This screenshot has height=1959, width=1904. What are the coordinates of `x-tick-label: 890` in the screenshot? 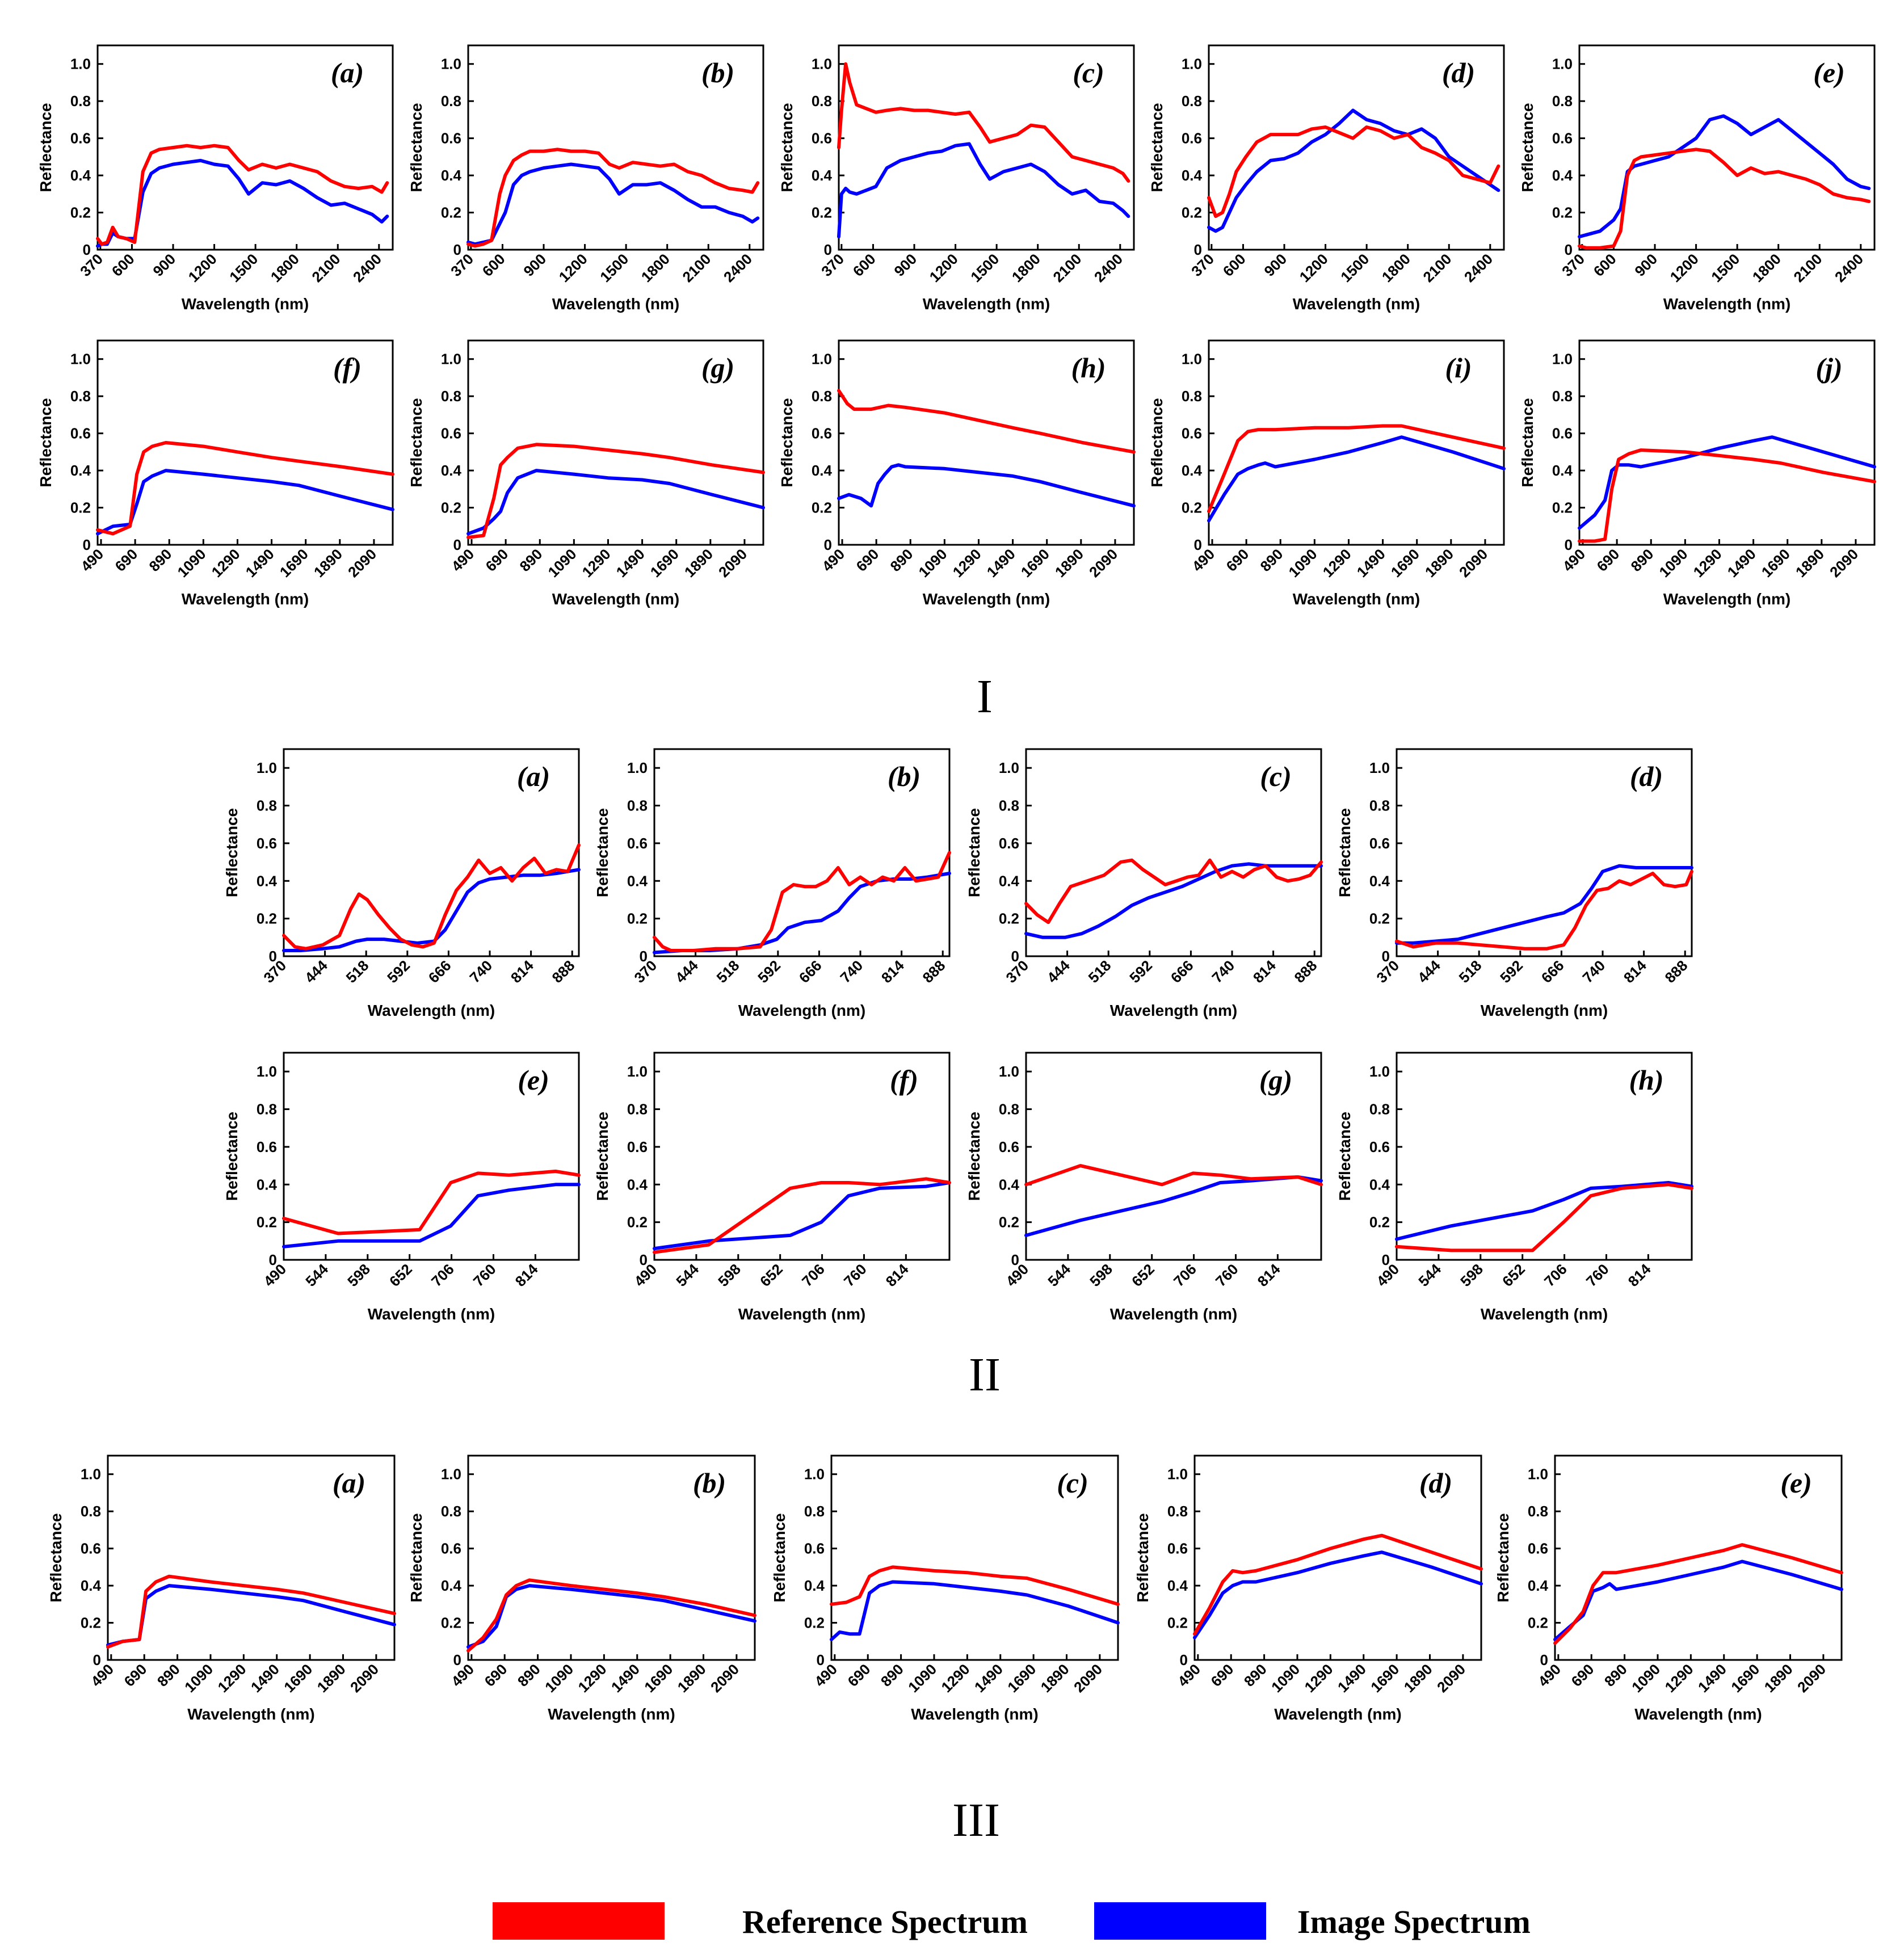 It's located at (1615, 1675).